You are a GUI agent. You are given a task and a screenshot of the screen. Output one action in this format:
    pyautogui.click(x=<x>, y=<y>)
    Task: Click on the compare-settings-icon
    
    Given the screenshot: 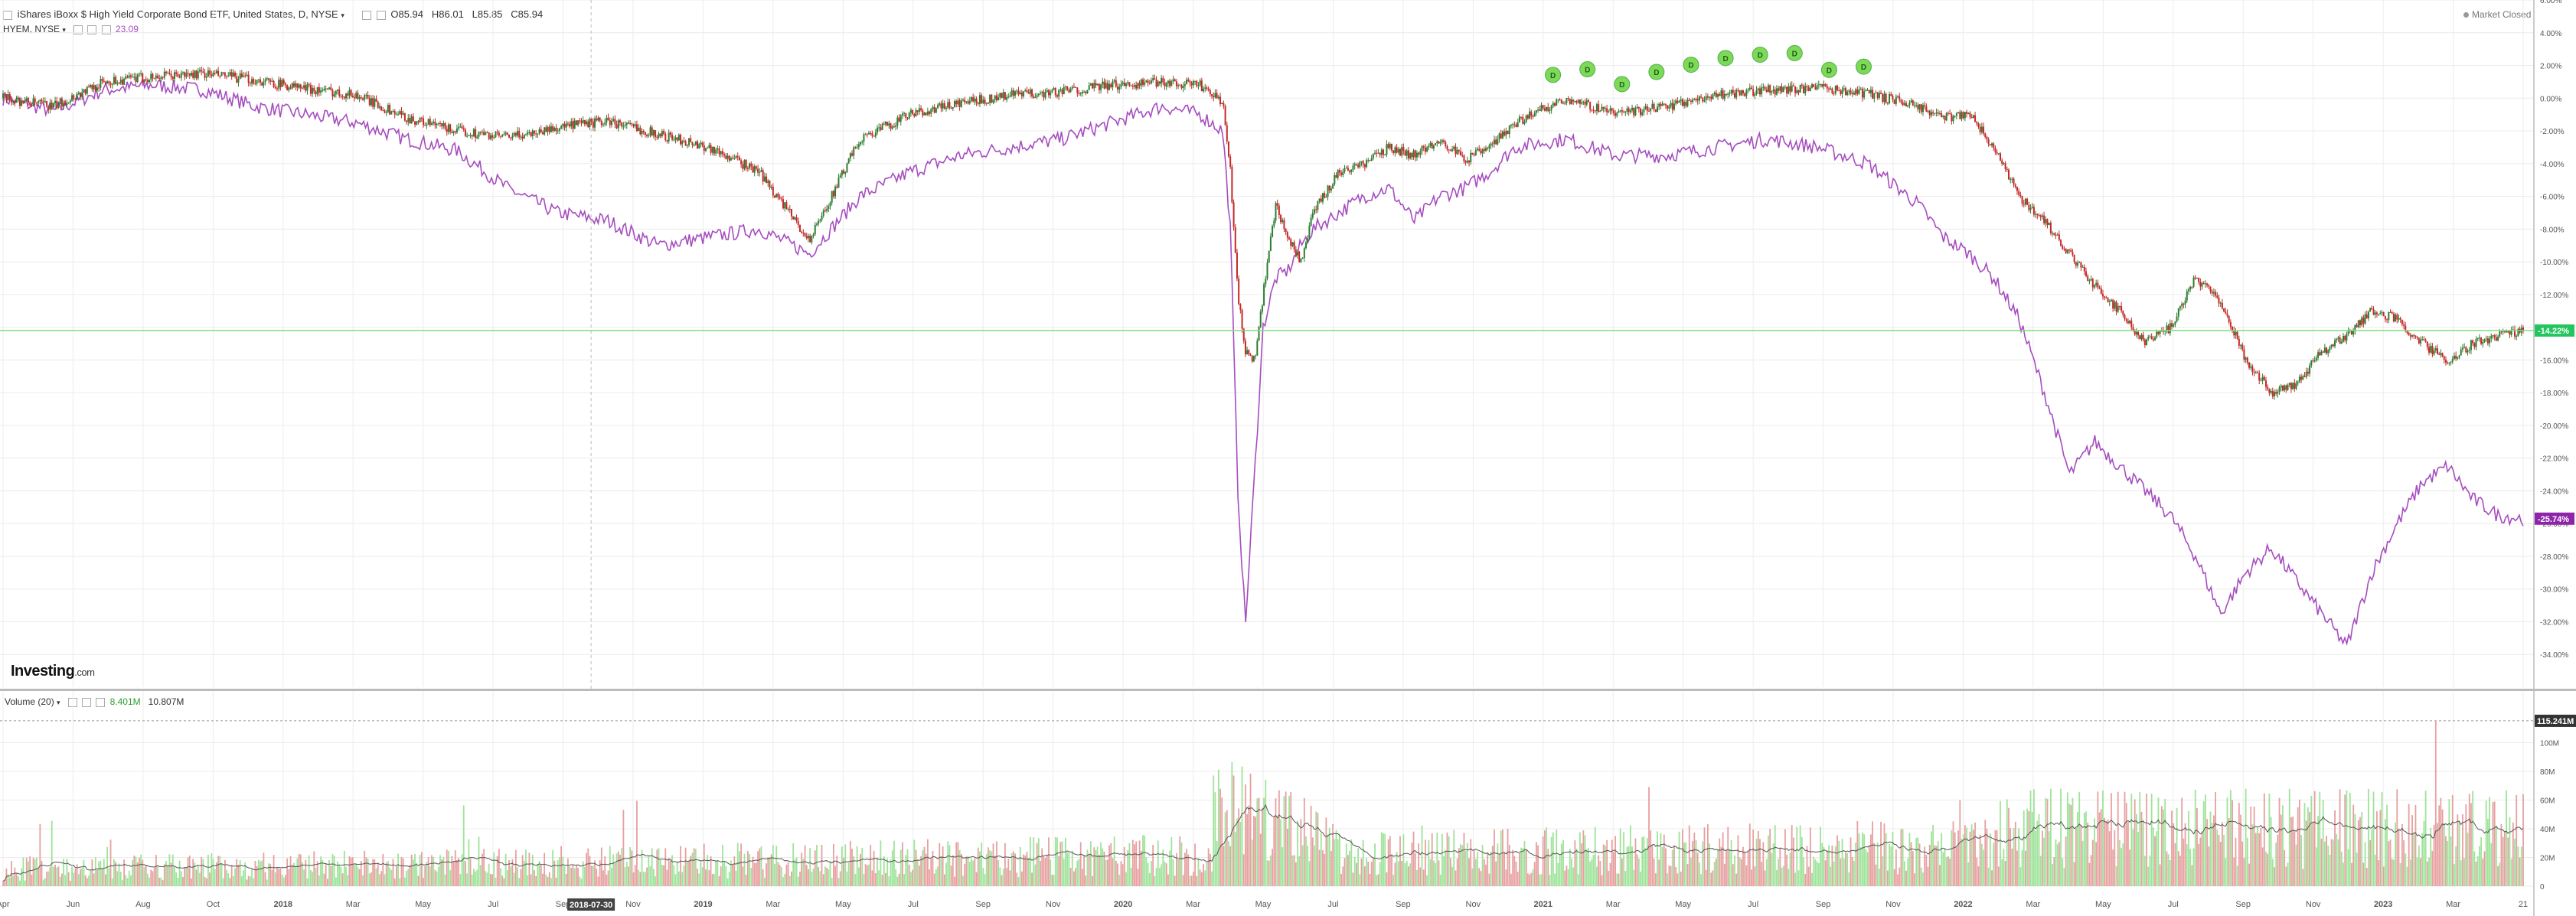 What is the action you would take?
    pyautogui.click(x=78, y=29)
    